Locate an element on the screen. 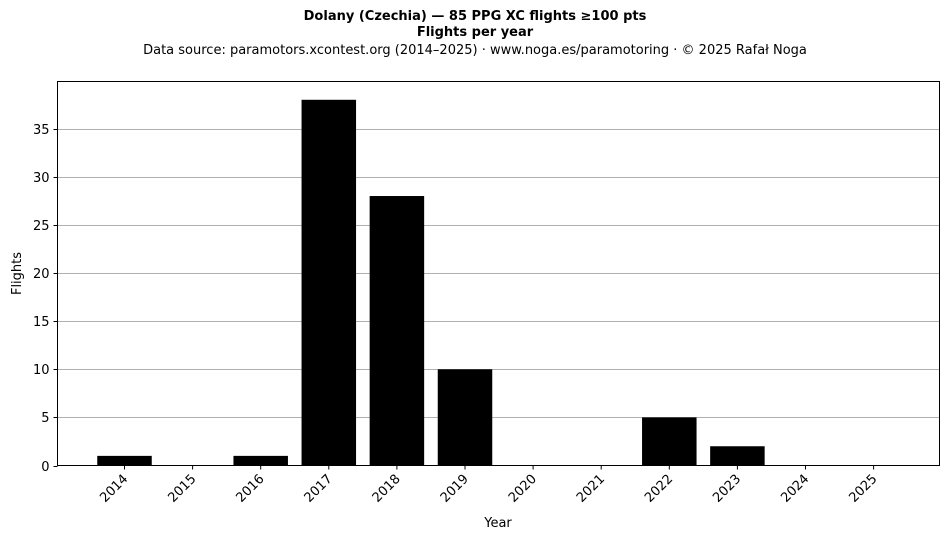  x-tick-label: 2024 is located at coordinates (795, 489).